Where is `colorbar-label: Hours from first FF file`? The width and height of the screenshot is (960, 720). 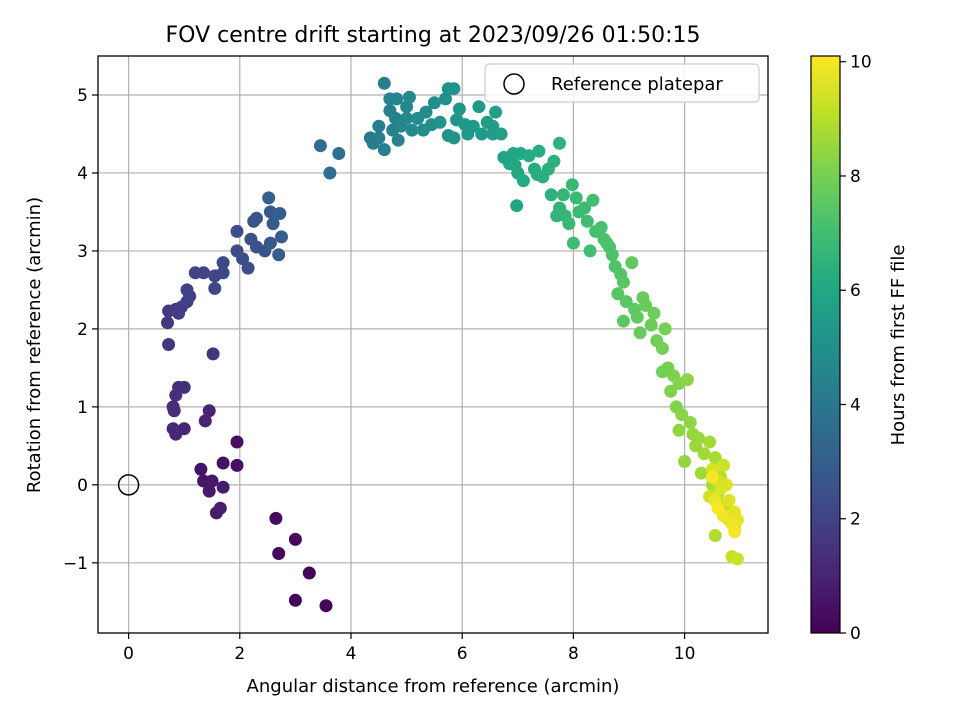
colorbar-label: Hours from first FF file is located at coordinates (898, 345).